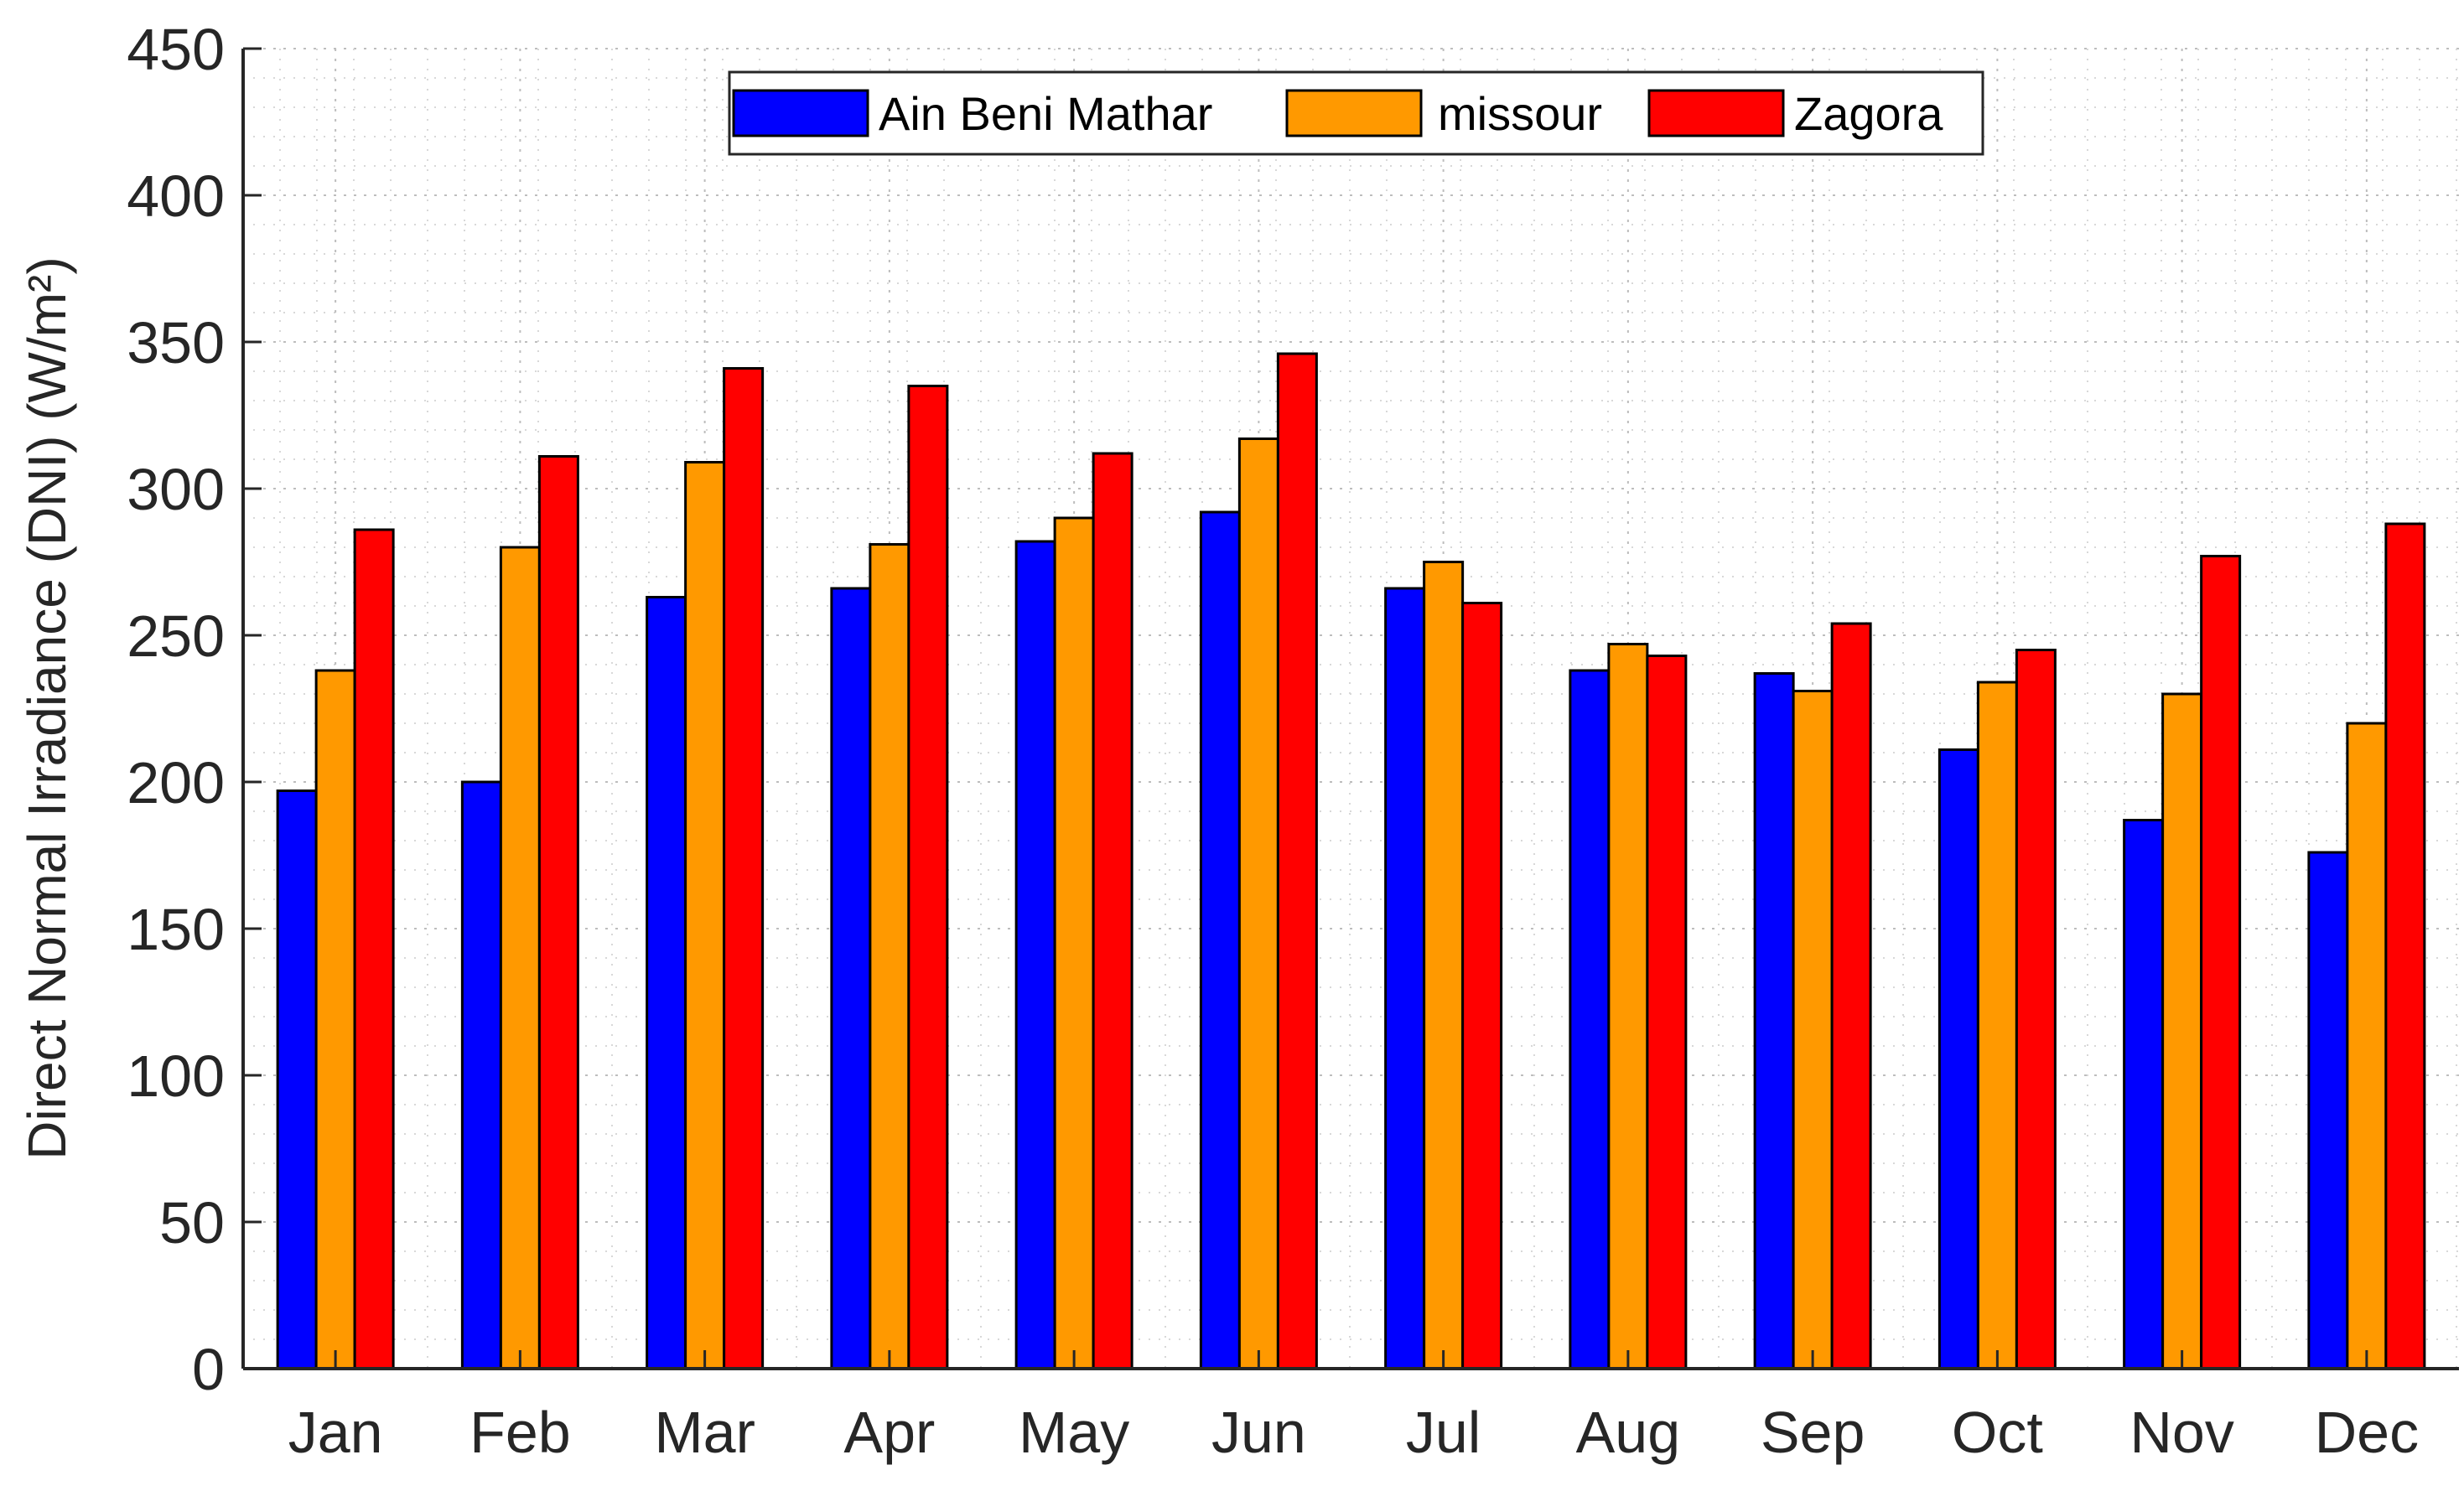 The height and width of the screenshot is (1491, 2464). What do you see at coordinates (705, 915) in the screenshot?
I see `bar-missour-mar` at bounding box center [705, 915].